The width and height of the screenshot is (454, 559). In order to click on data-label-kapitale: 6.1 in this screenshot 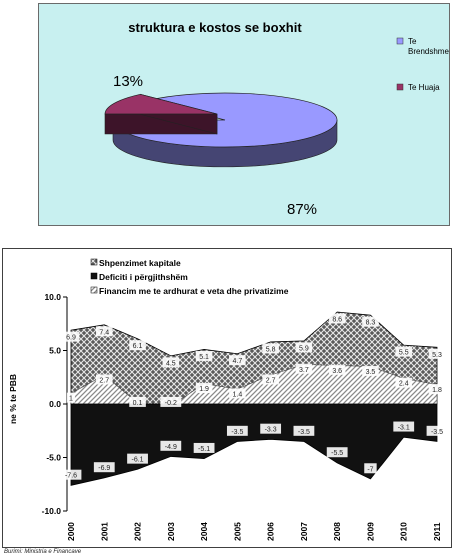, I will do `click(138, 346)`.